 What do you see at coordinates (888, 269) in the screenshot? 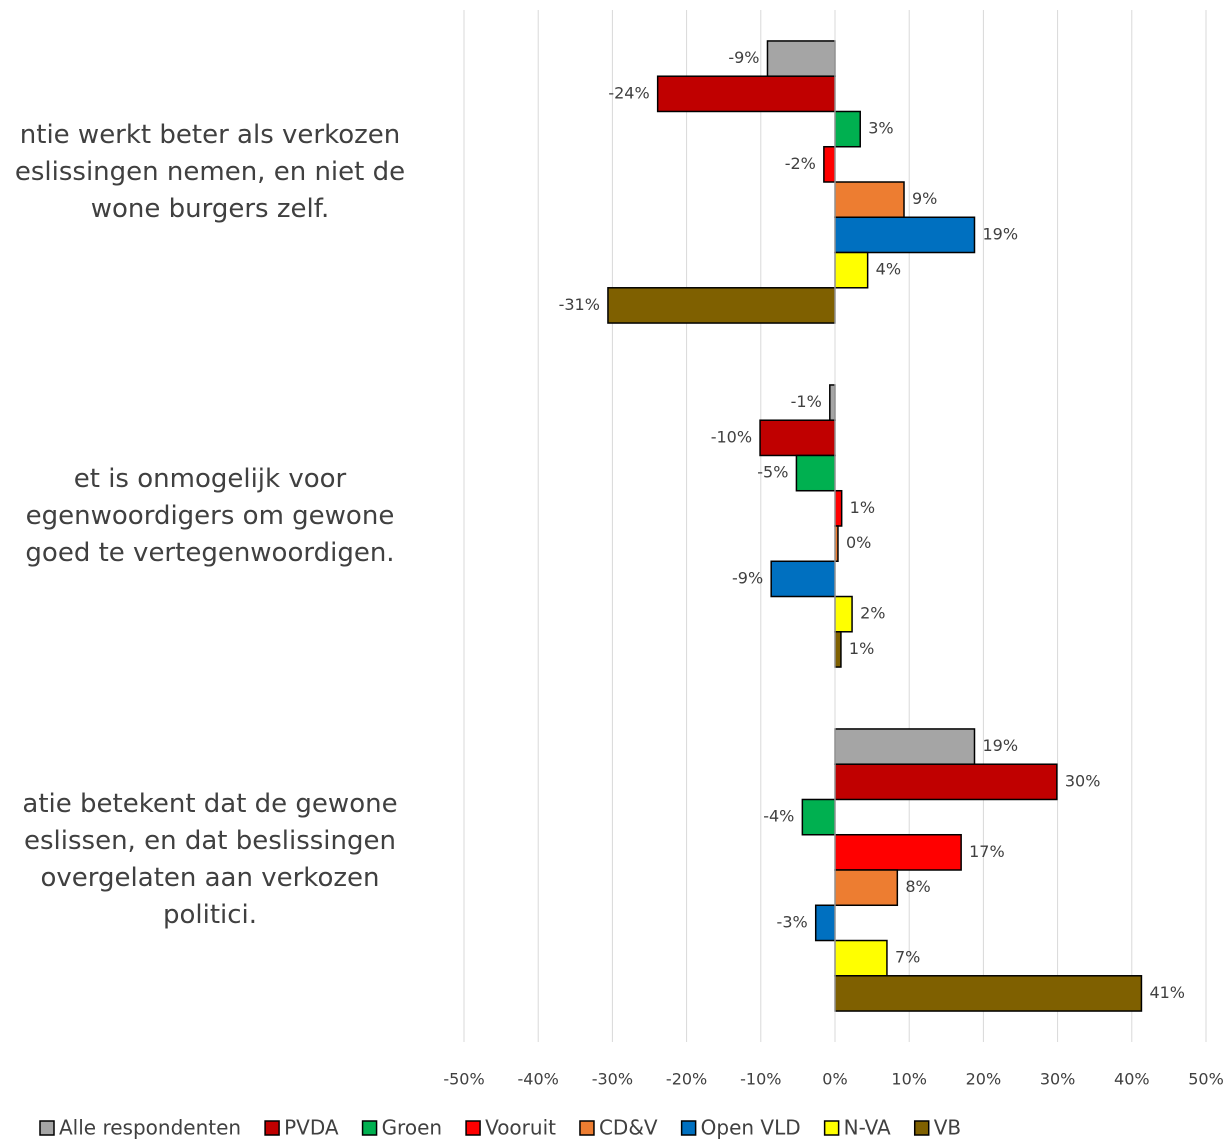
I see `value-label: 4%` at bounding box center [888, 269].